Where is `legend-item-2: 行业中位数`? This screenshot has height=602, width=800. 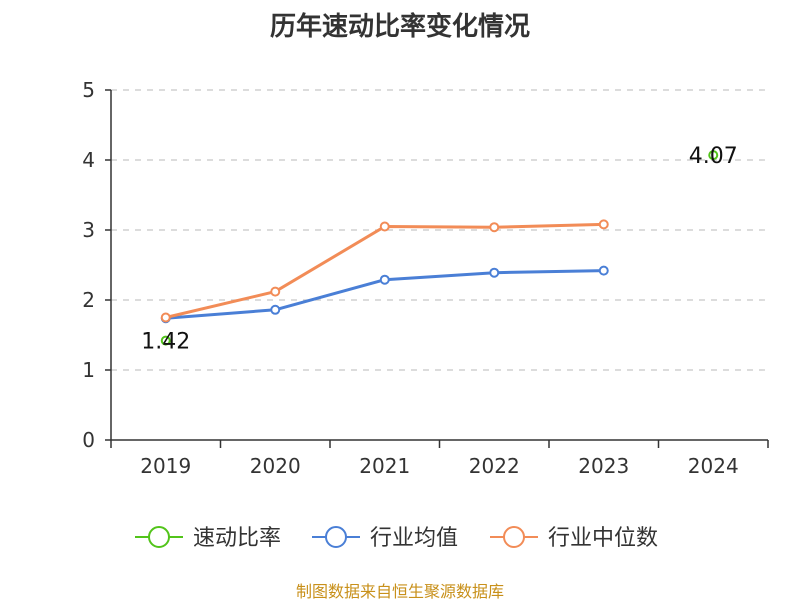 legend-item-2: 行业中位数 is located at coordinates (574, 538).